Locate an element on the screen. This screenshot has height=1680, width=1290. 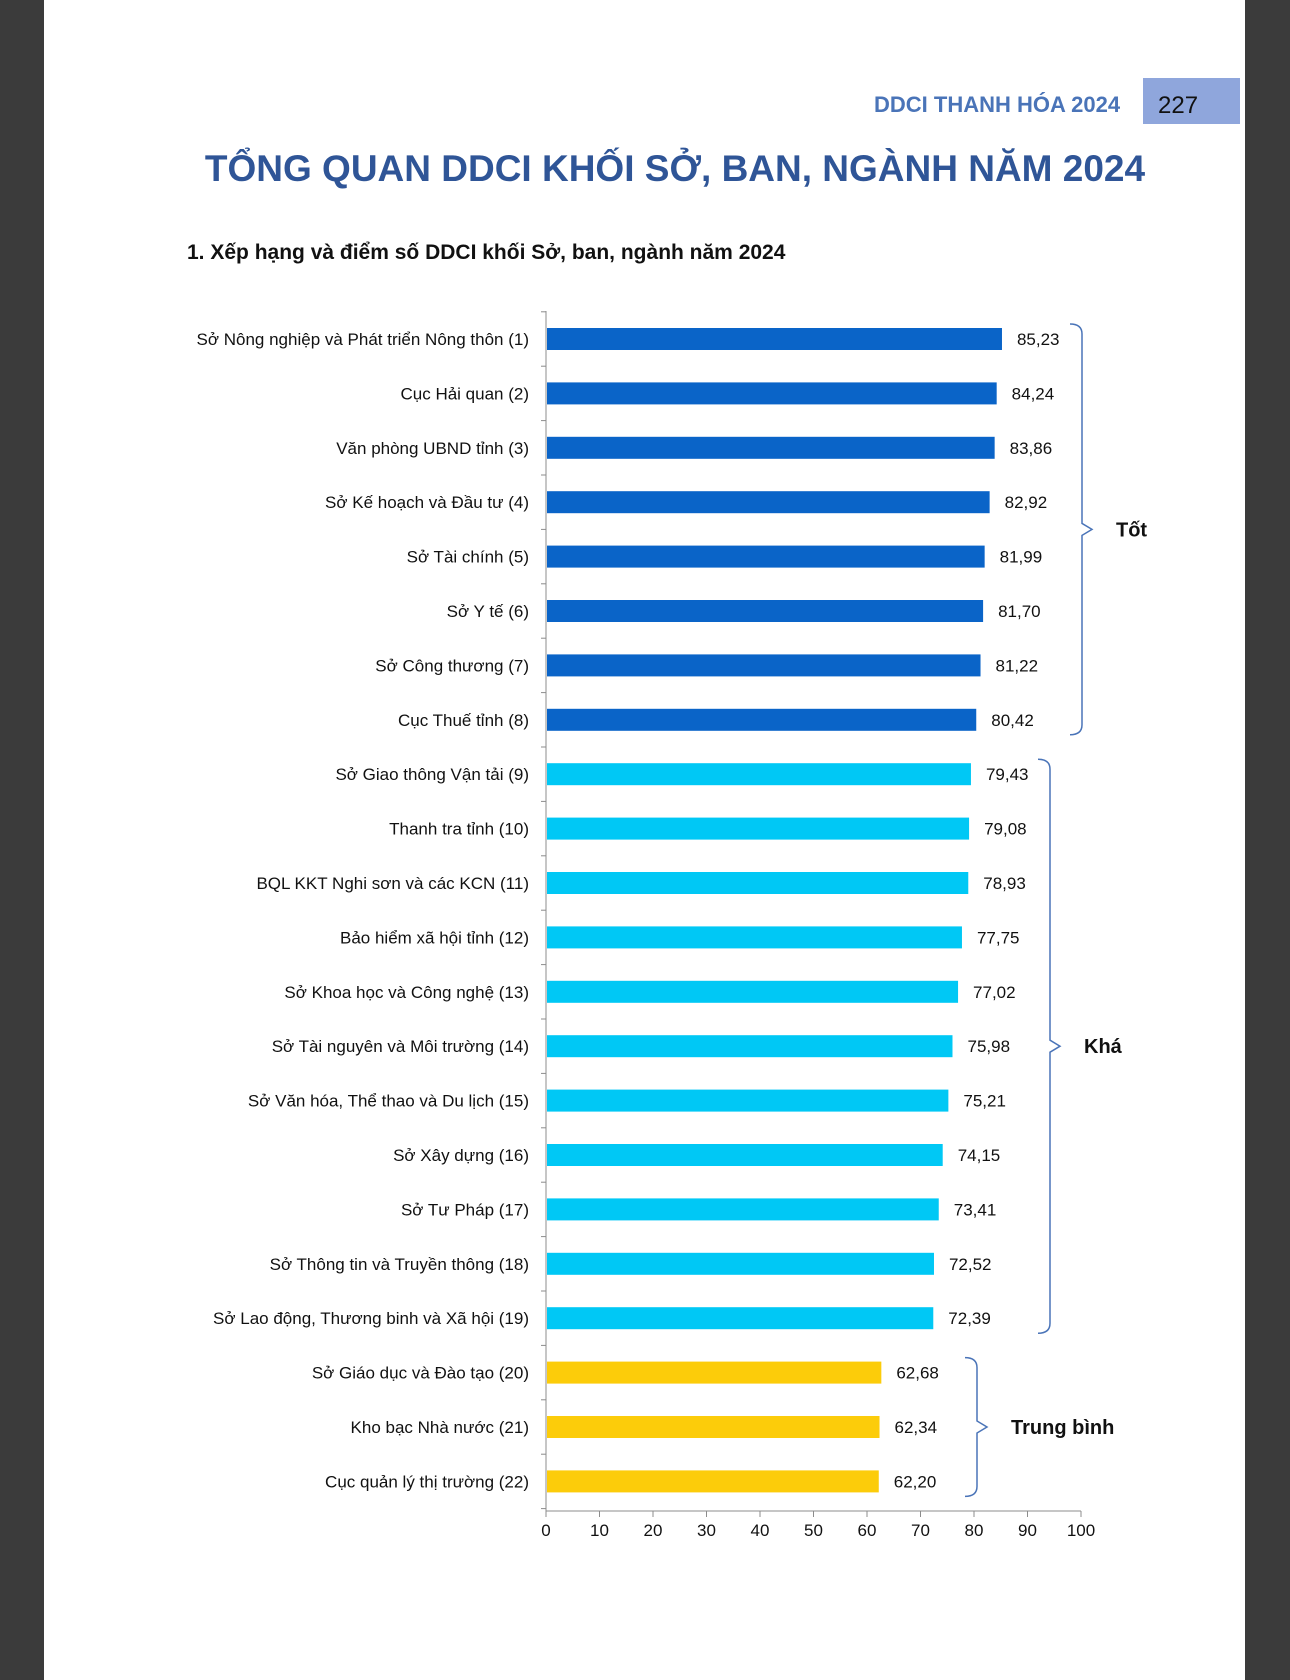
category-label: Cục quản lý thị trường (22) is located at coordinates (427, 1481).